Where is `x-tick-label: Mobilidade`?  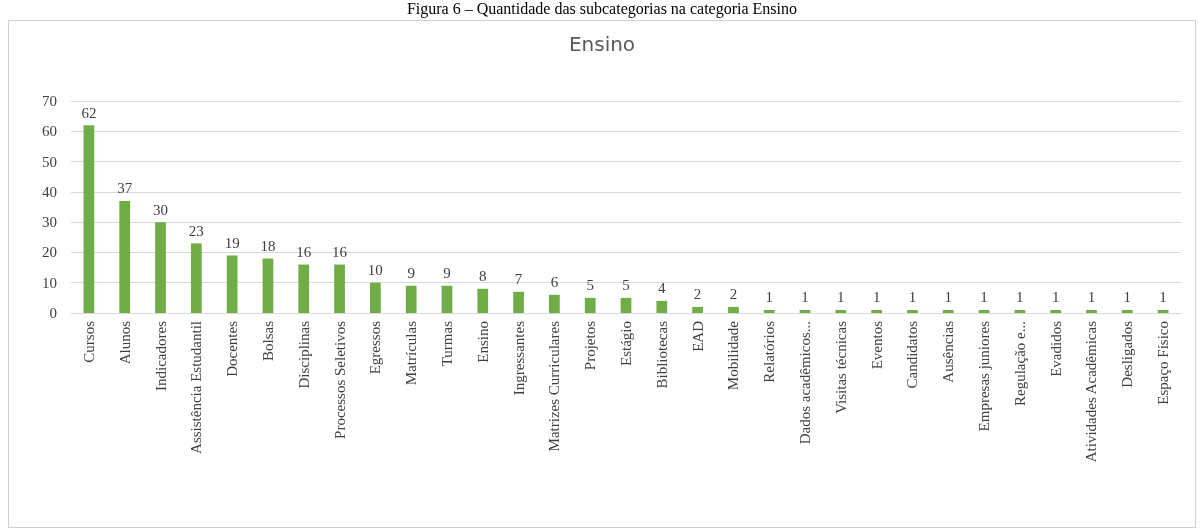 x-tick-label: Mobilidade is located at coordinates (733, 355).